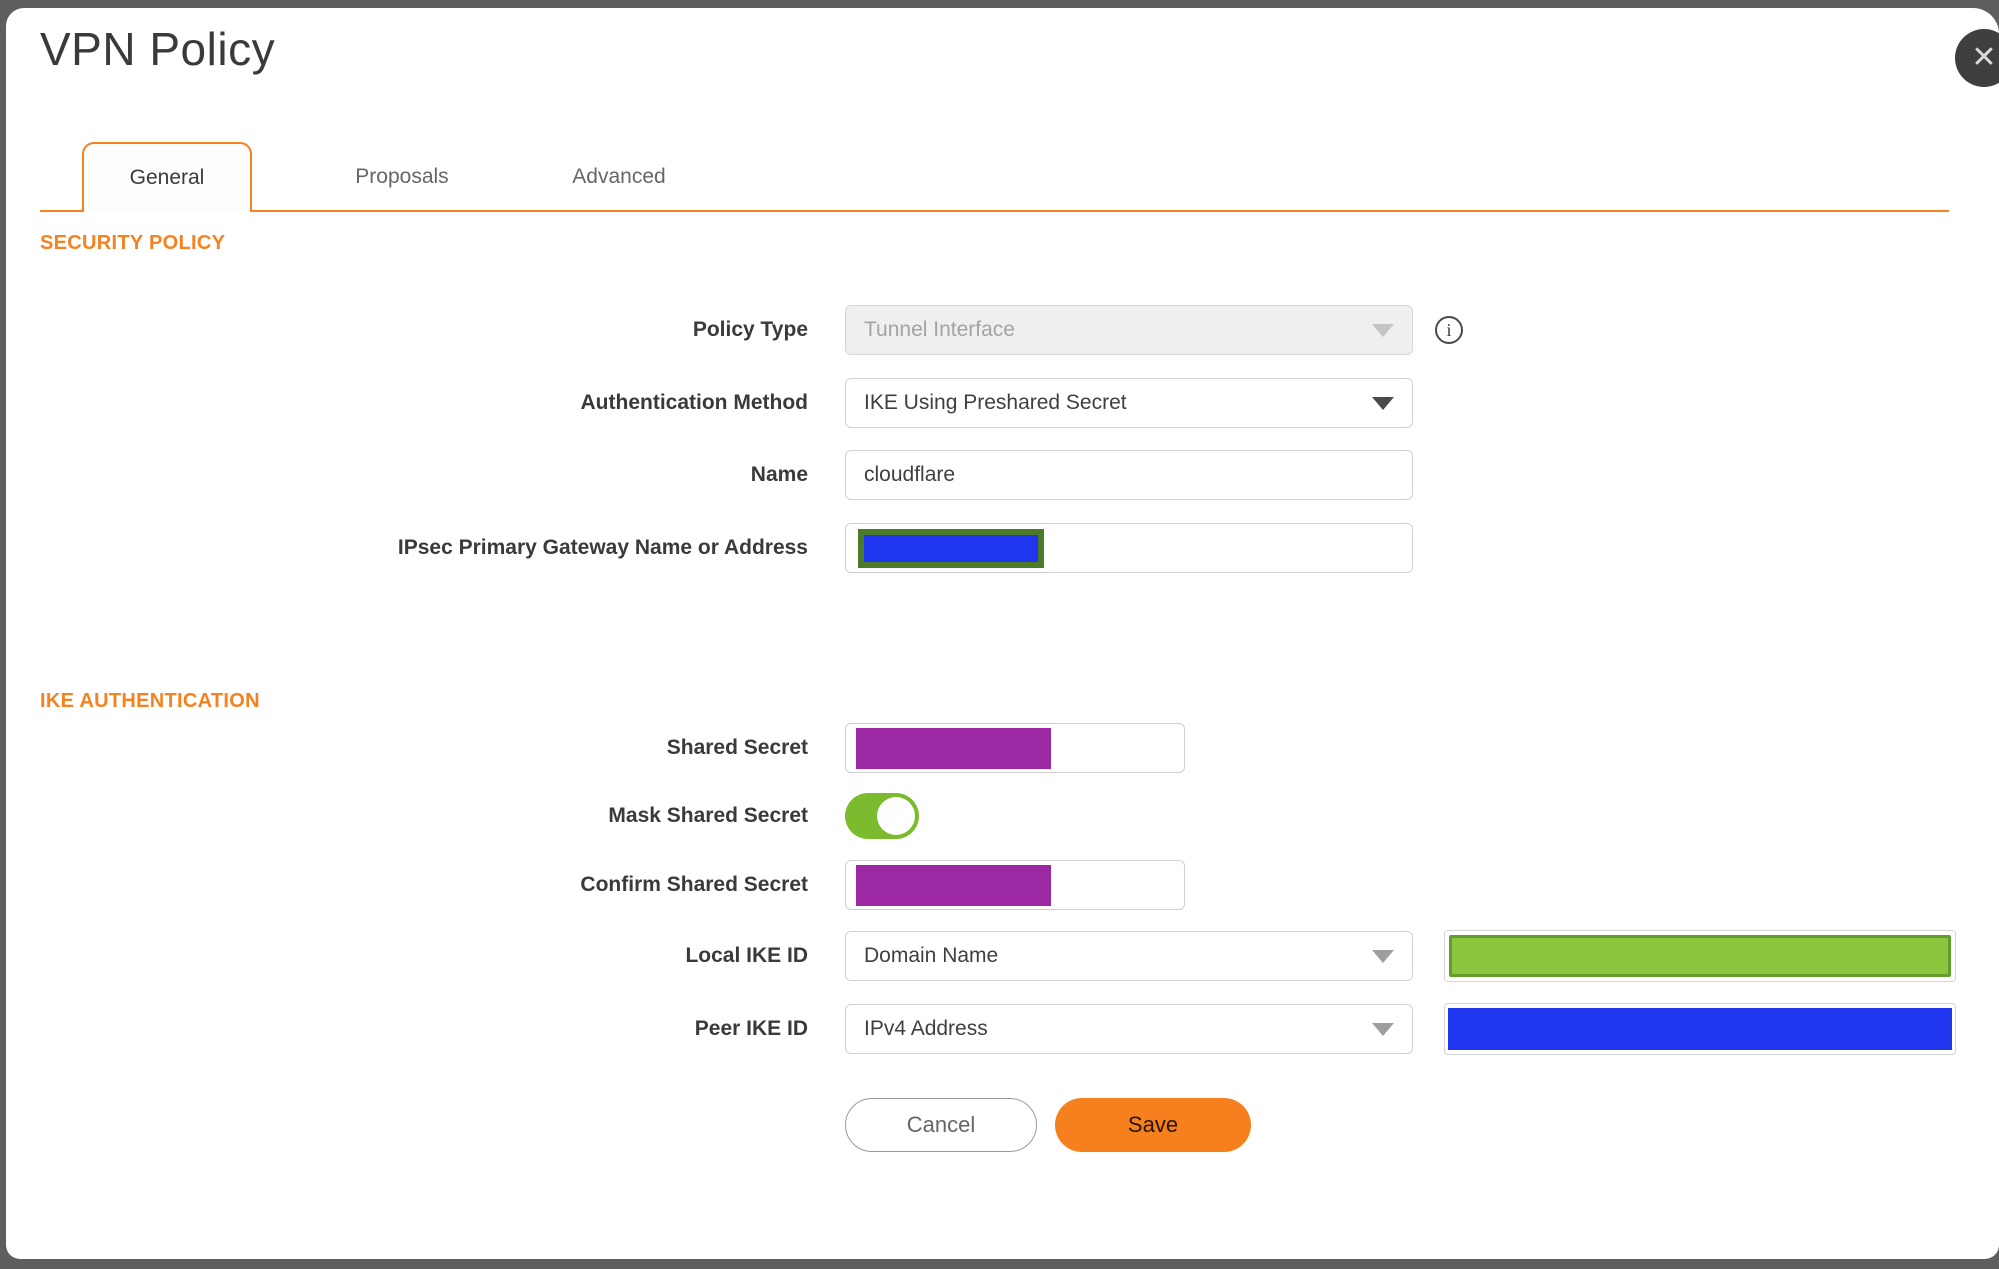 The height and width of the screenshot is (1269, 1999). What do you see at coordinates (133, 243) in the screenshot?
I see `security-policy-heading: SECURITY POLICY` at bounding box center [133, 243].